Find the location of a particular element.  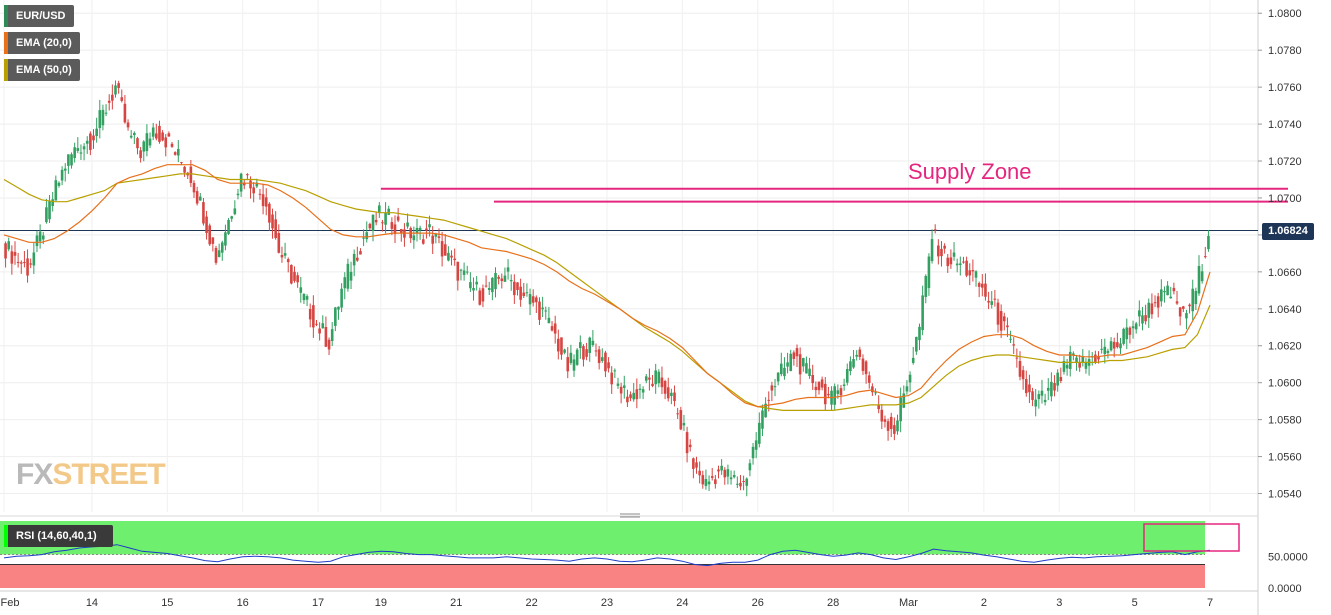

rsi-highlight-box is located at coordinates (1191, 537).